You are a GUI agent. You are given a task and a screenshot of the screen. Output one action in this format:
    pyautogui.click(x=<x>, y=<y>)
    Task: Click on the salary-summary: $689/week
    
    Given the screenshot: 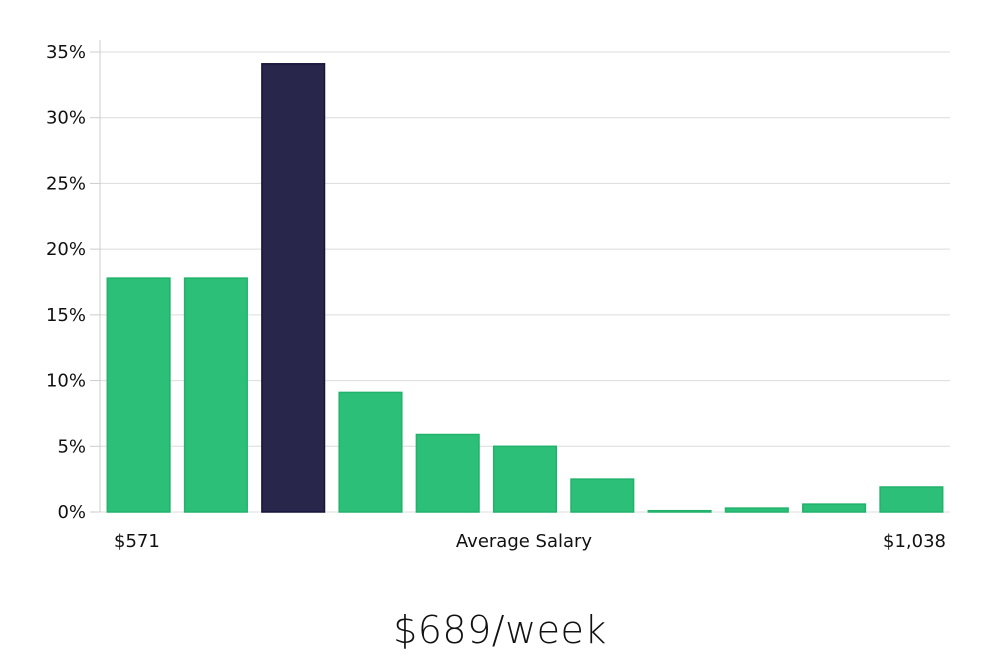 What is the action you would take?
    pyautogui.click(x=500, y=630)
    